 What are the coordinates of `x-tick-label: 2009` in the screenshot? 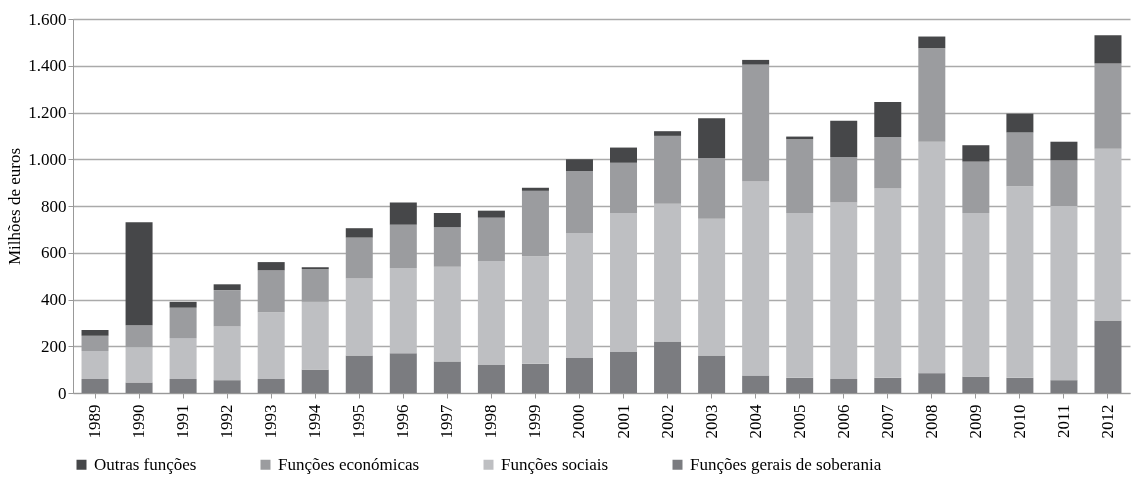 It's located at (975, 421).